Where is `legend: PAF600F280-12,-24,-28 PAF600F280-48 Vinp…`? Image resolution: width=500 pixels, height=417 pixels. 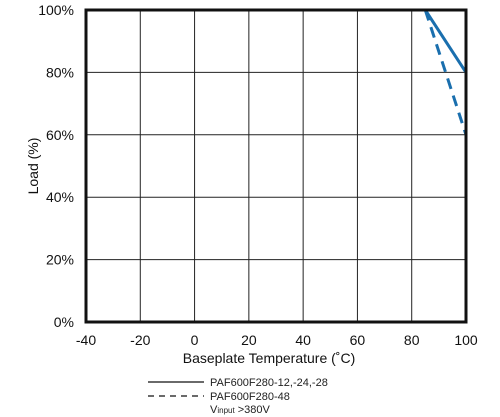
legend: PAF600F280-12,-24,-28 PAF600F280-48 Vinp… is located at coordinates (238, 396).